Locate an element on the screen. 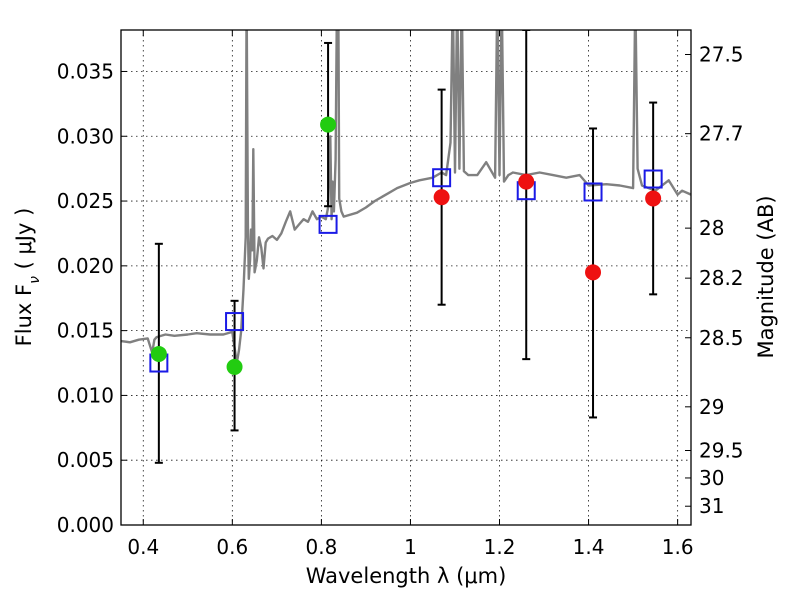  y2-tick-label: 28.2 is located at coordinates (721, 278).